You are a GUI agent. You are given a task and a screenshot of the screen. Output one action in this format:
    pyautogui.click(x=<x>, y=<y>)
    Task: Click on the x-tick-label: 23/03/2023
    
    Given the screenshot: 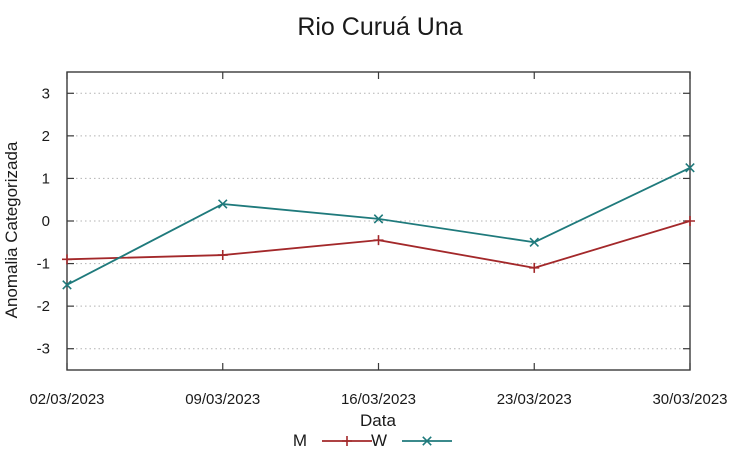 What is the action you would take?
    pyautogui.click(x=534, y=399)
    